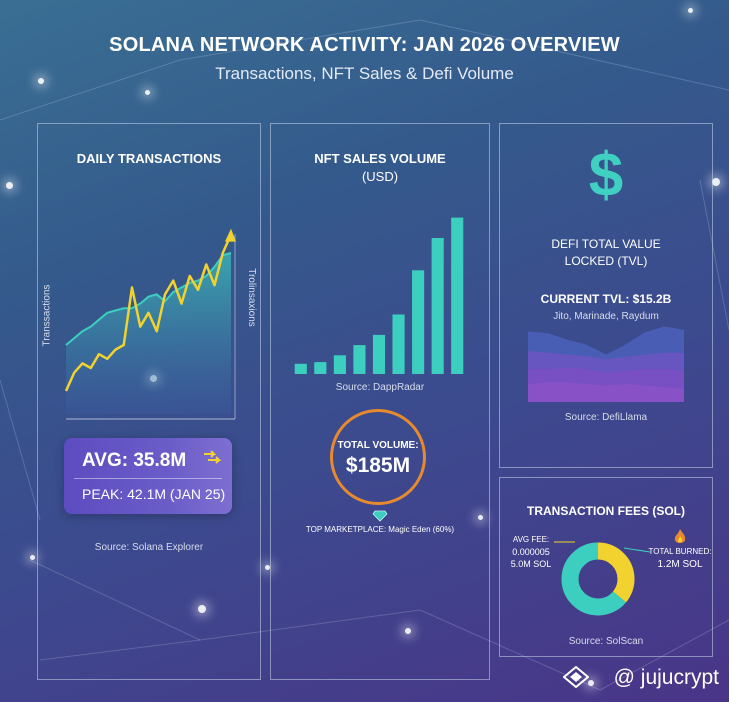 The image size is (729, 702). I want to click on avg-fee-value: 0.000005, so click(531, 552).